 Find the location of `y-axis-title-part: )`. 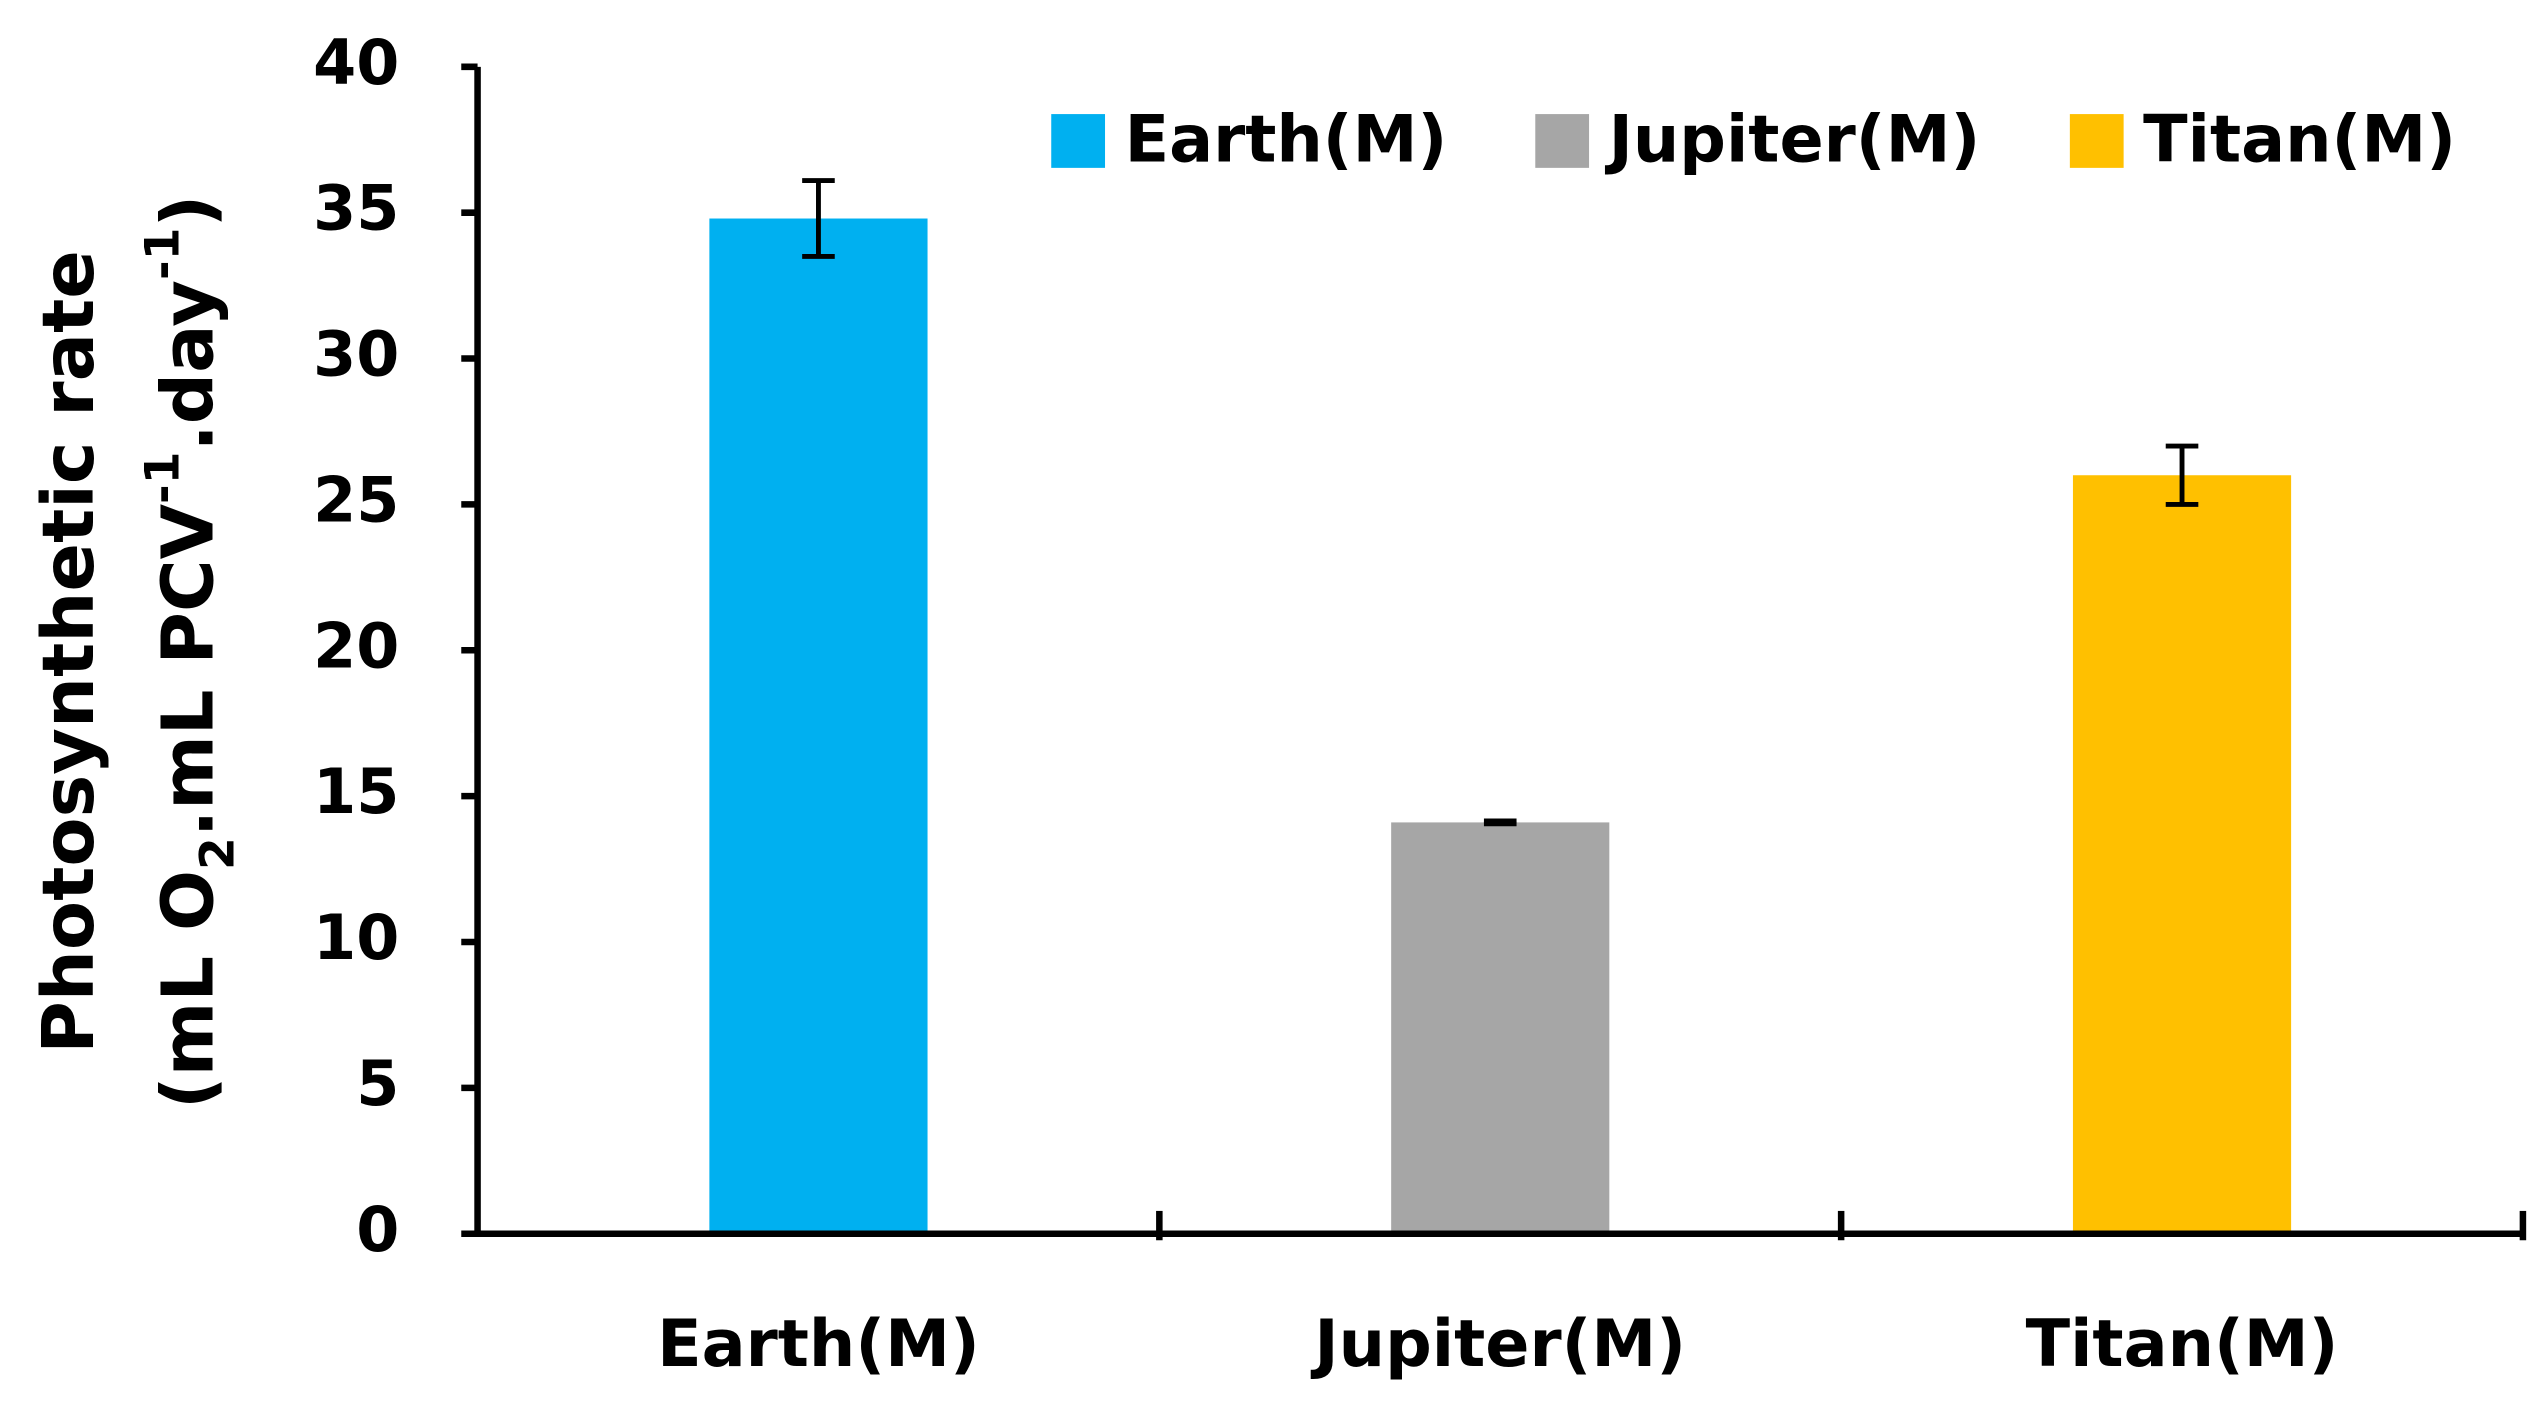

y-axis-title-part: ) is located at coordinates (187, 211).